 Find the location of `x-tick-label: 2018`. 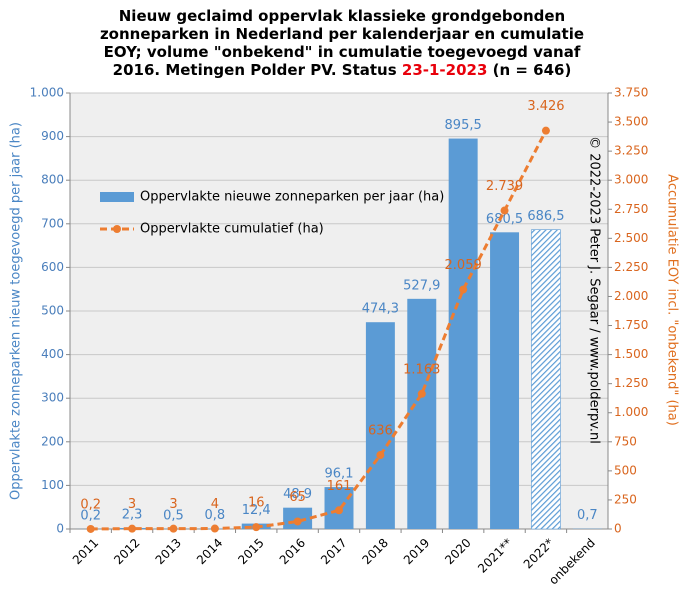

x-tick-label: 2018 is located at coordinates (374, 551).